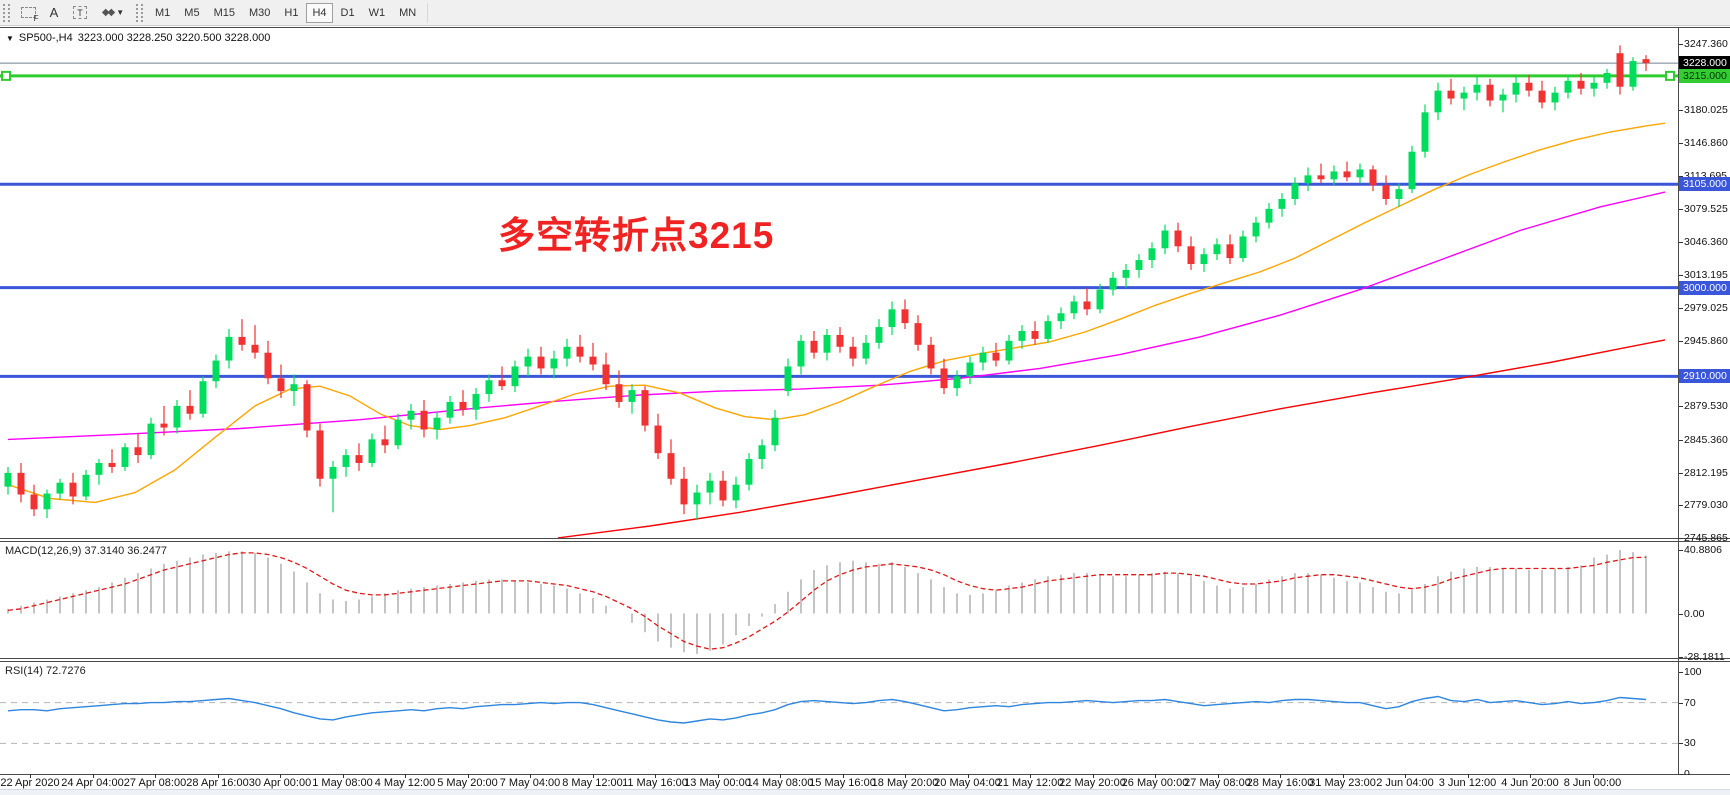  Describe the element at coordinates (6, 12) in the screenshot. I see `toolbar-grip` at that location.